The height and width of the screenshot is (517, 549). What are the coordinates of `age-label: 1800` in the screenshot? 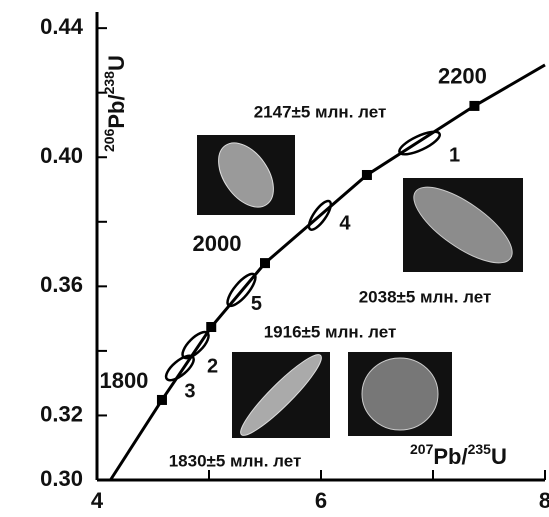 It's located at (123, 380).